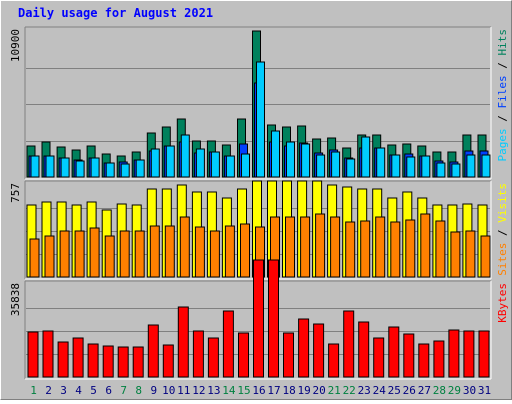 The image size is (512, 404). I want to click on day-label-6: 6, so click(108, 390).